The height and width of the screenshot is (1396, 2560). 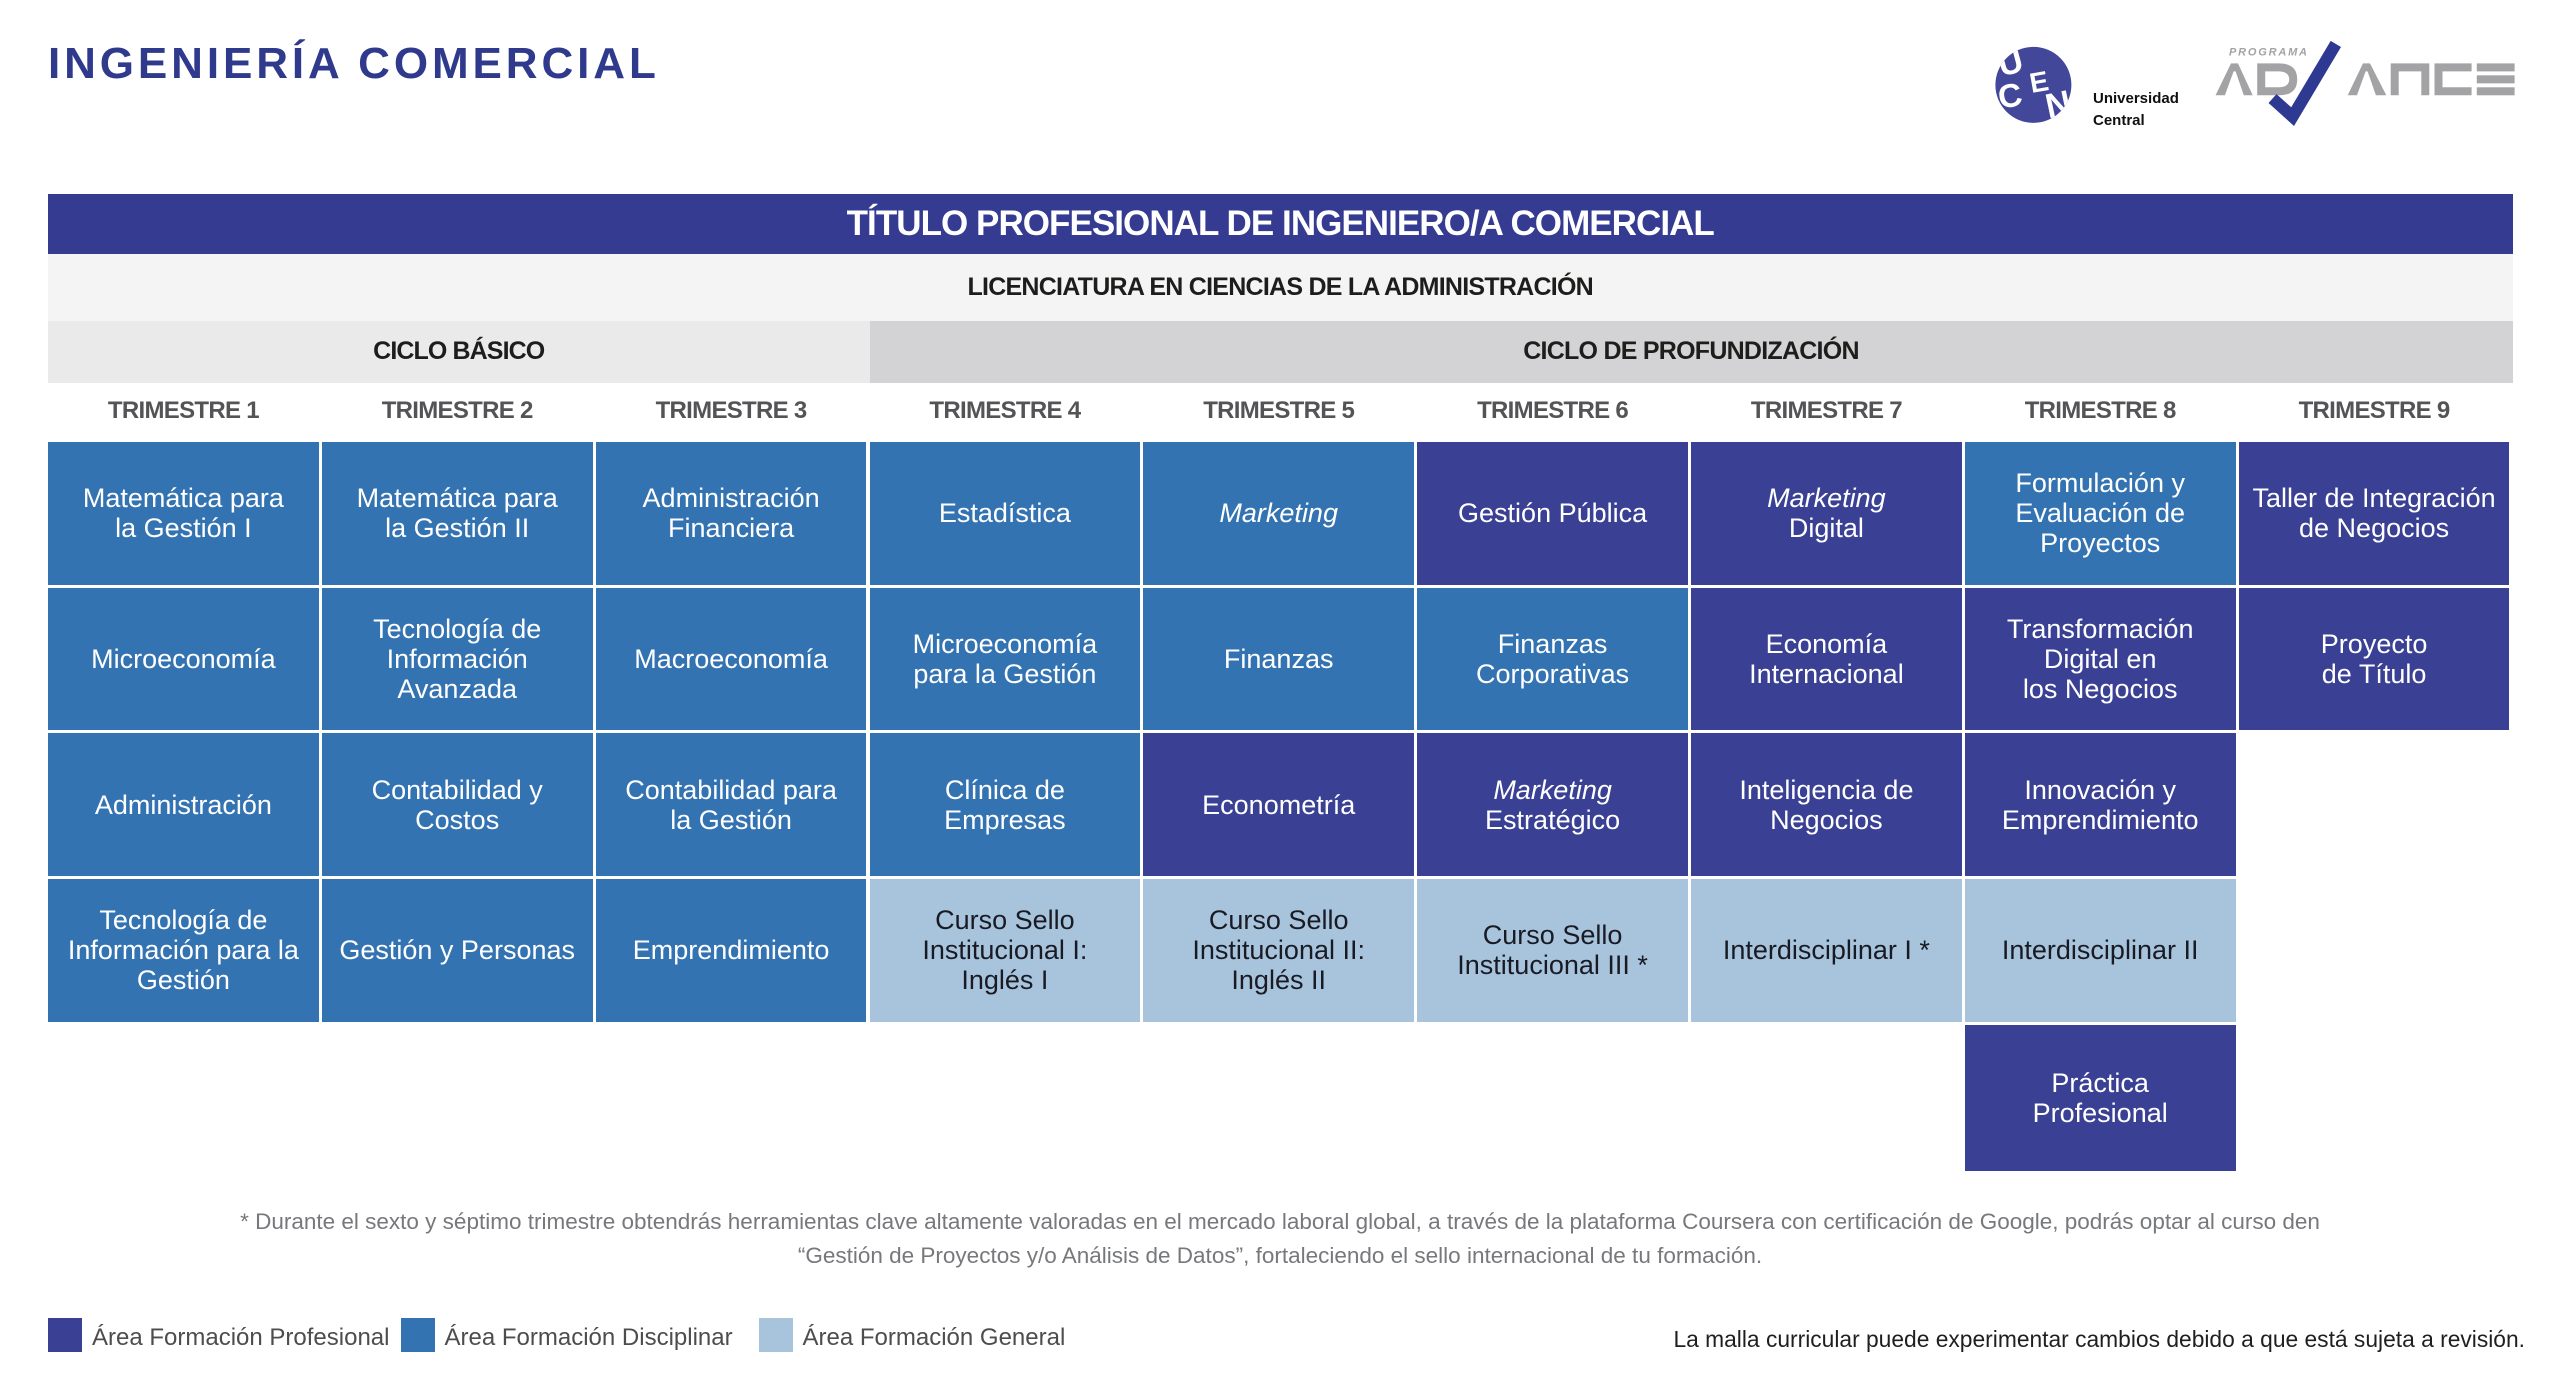 I want to click on svg-text: PROGRAMA, so click(x=2269, y=53).